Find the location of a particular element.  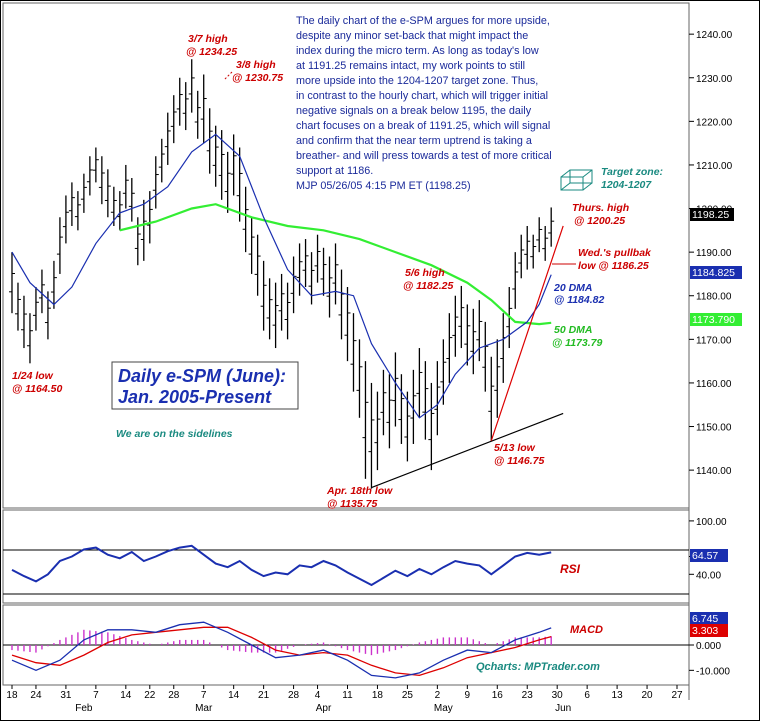

x-tick-label: 16 is located at coordinates (498, 695).